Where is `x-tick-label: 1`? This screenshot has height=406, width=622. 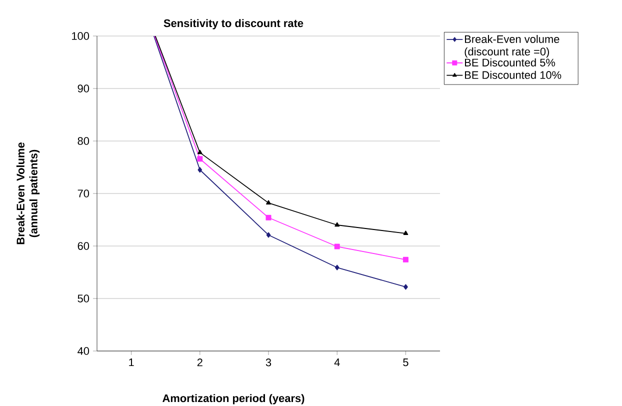 x-tick-label: 1 is located at coordinates (131, 362).